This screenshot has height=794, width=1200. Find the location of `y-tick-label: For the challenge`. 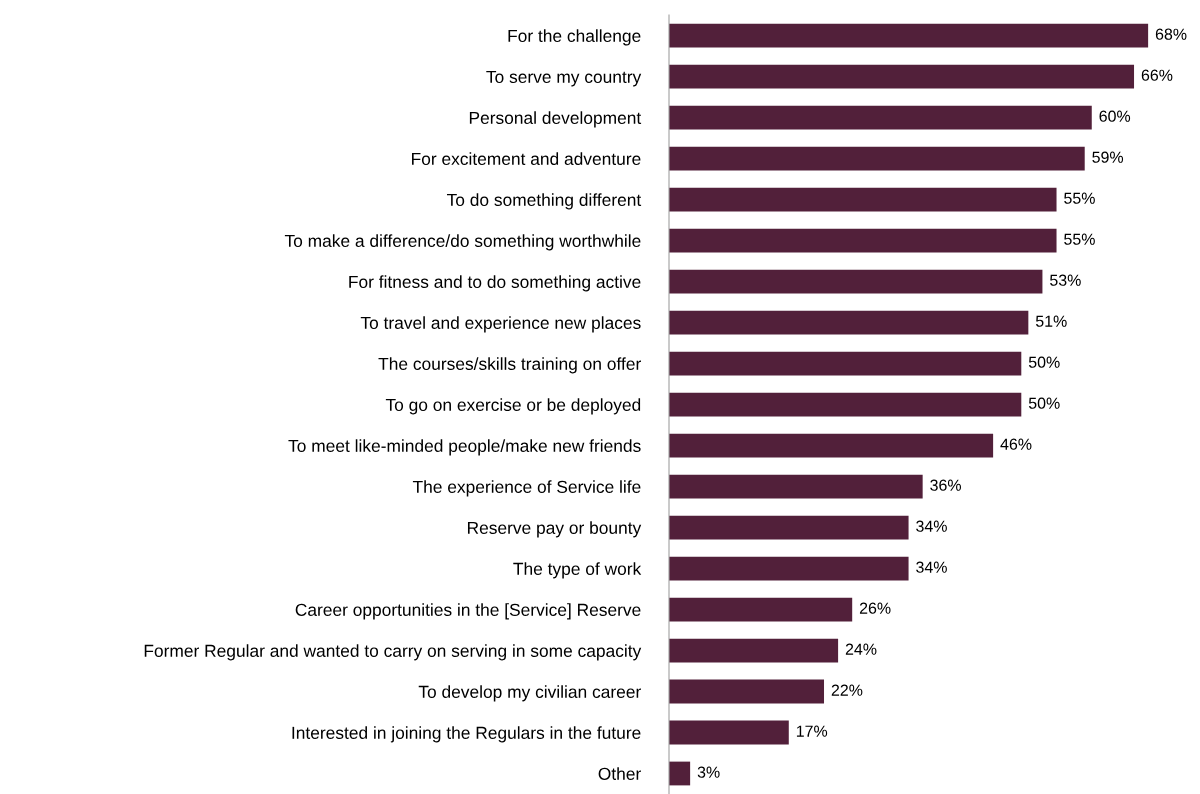

y-tick-label: For the challenge is located at coordinates (574, 37).